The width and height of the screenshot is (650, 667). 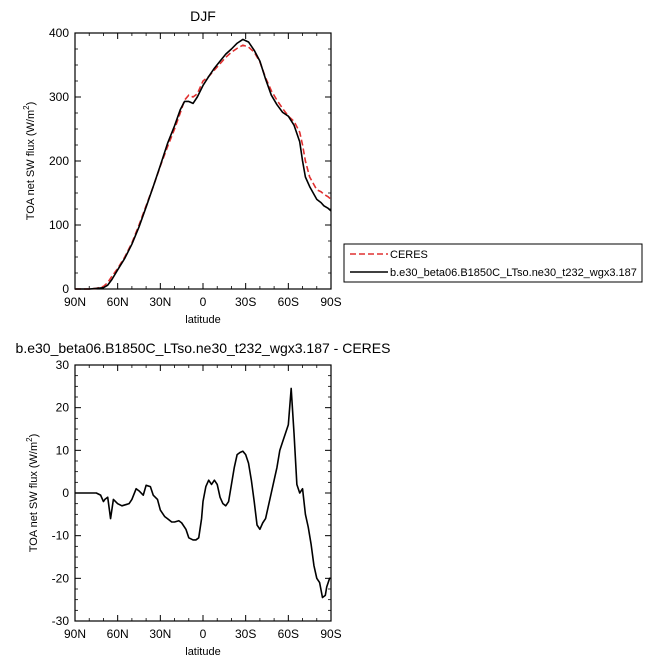 What do you see at coordinates (59, 225) in the screenshot?
I see `y-tick-label: 100` at bounding box center [59, 225].